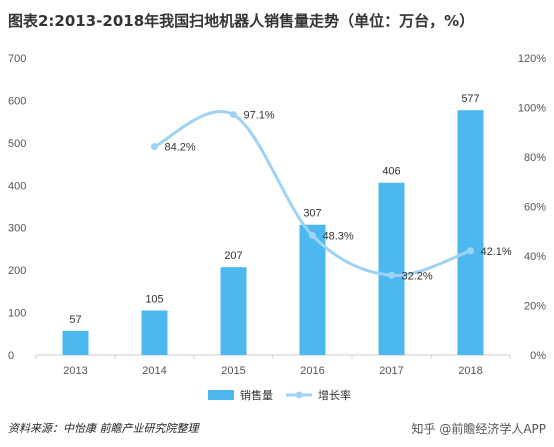 The width and height of the screenshot is (554, 447). What do you see at coordinates (17, 314) in the screenshot?
I see `y-left-tick-label: 100` at bounding box center [17, 314].